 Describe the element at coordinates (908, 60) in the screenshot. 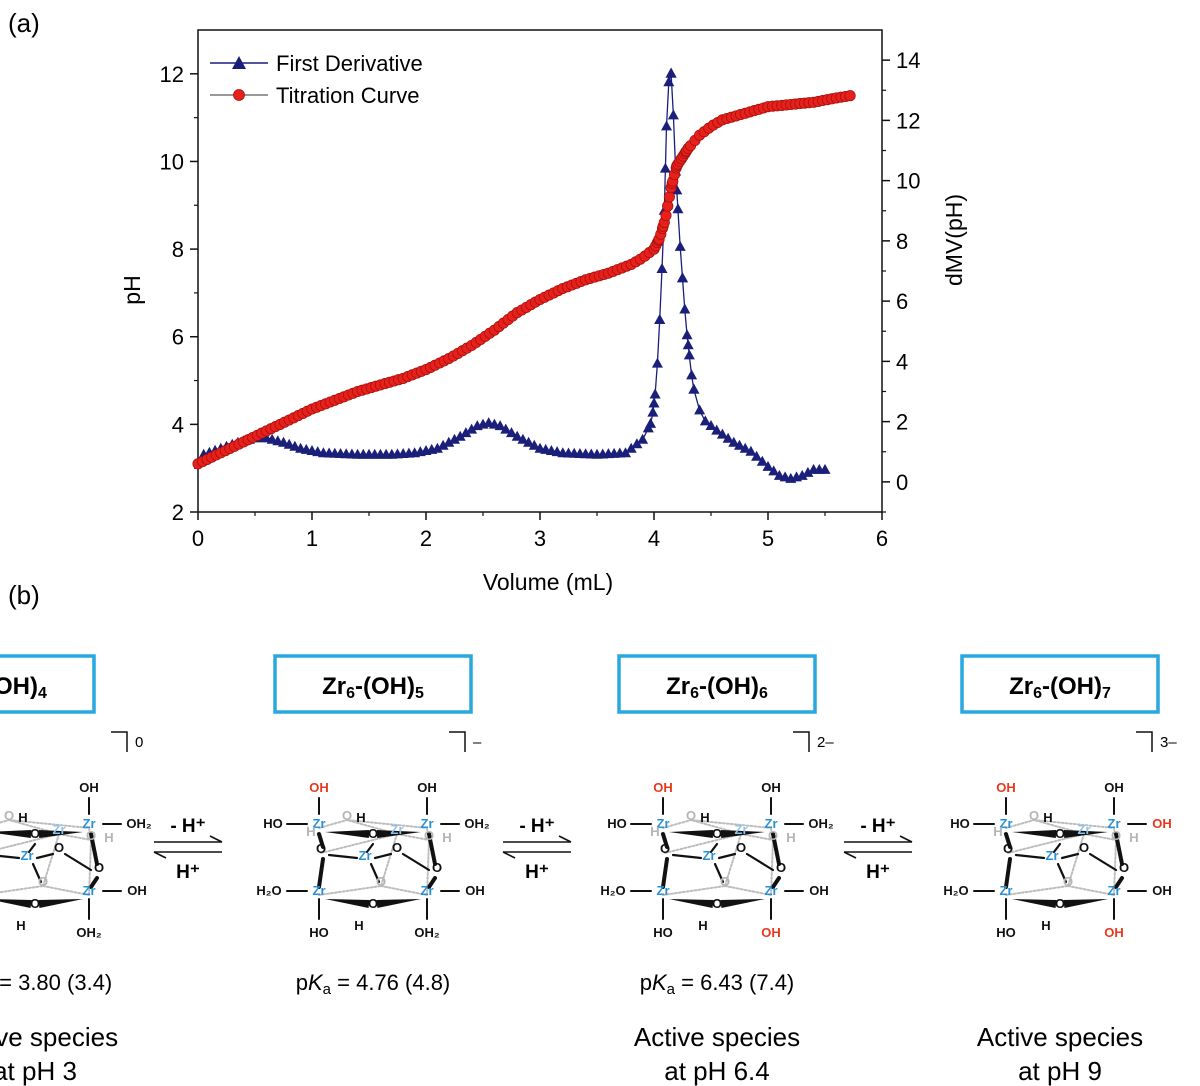

I see `y2-tick-label: 14` at that location.